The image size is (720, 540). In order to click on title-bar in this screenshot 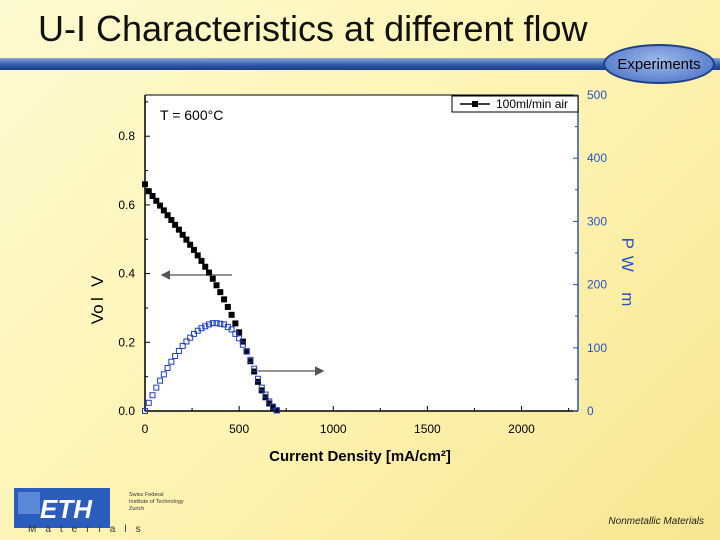, I will do `click(360, 64)`.